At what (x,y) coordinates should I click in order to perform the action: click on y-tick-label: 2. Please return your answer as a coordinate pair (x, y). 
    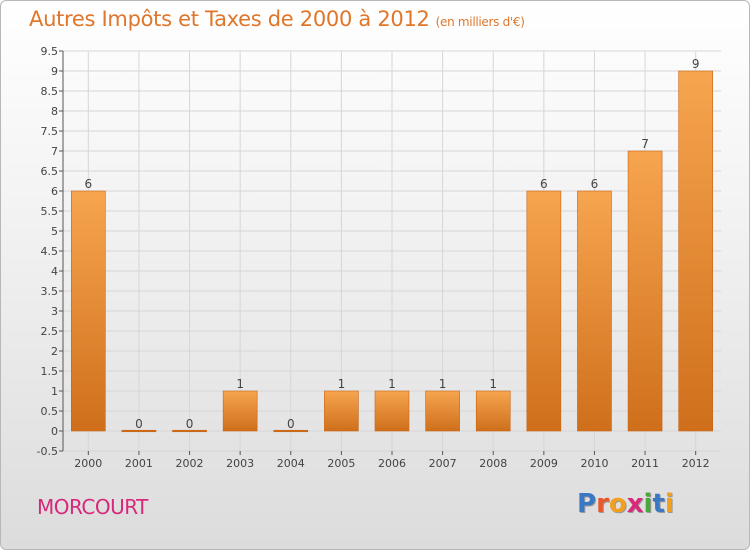
    Looking at the image, I should click on (54, 351).